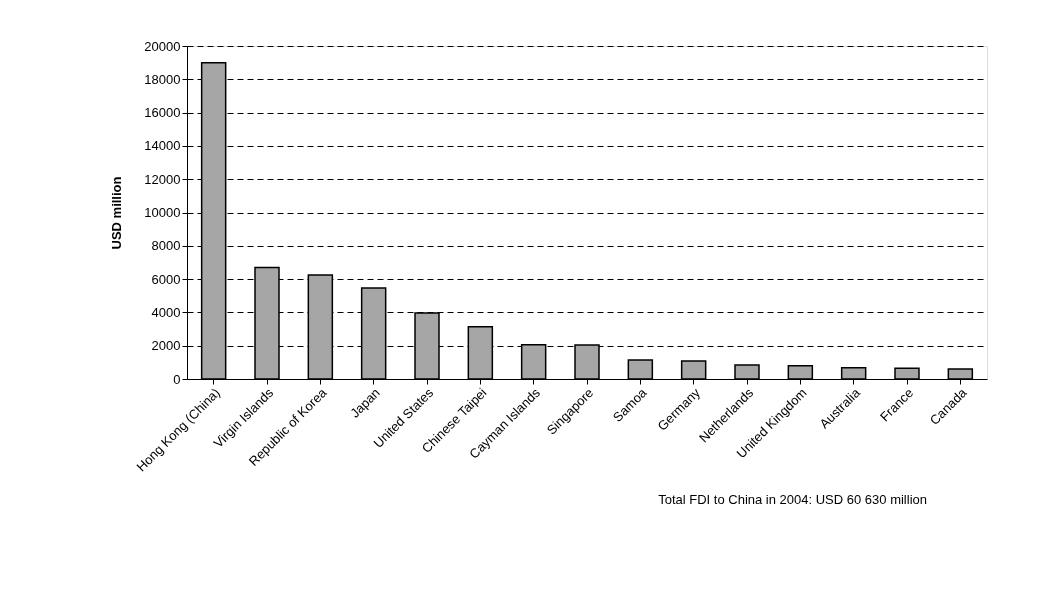 The image size is (1048, 602). What do you see at coordinates (162, 146) in the screenshot?
I see `y-tick-label: 14000` at bounding box center [162, 146].